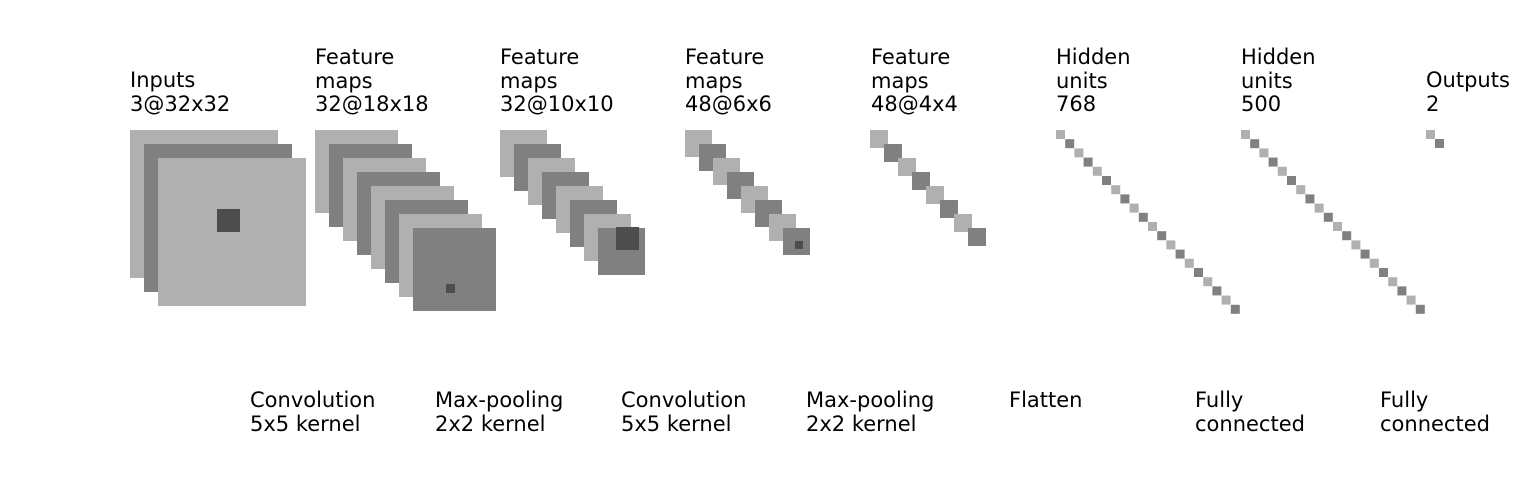 Image resolution: width=1514 pixels, height=489 pixels. I want to click on layer-label-feature-maps-3: Feature maps 48@6x6, so click(728, 81).